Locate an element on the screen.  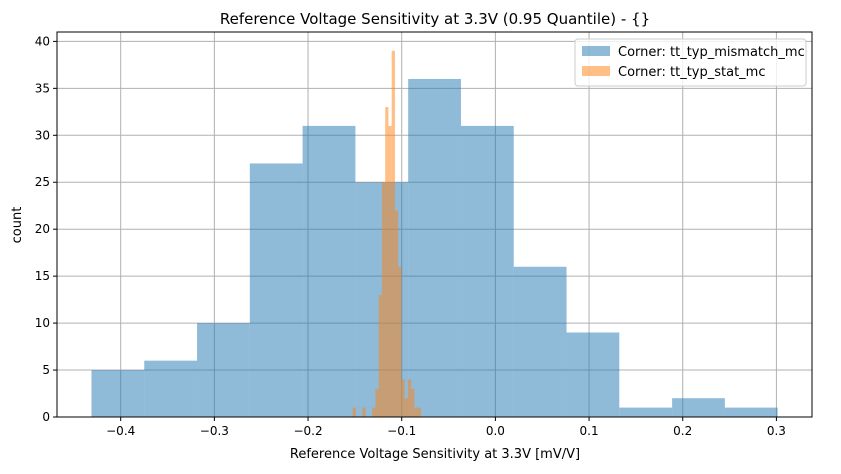
legend-box is located at coordinates (690, 62).